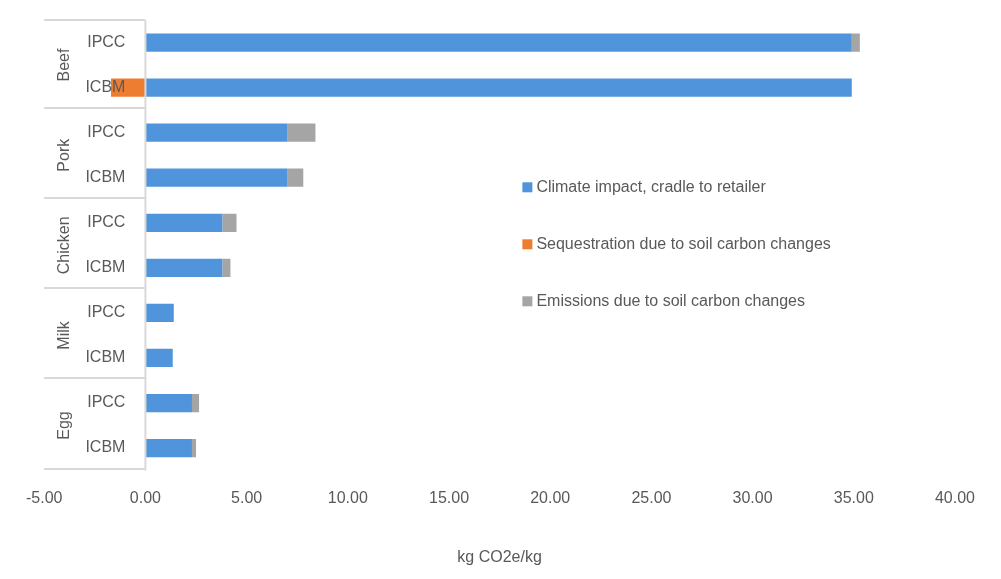 This screenshot has width=1001, height=579. Describe the element at coordinates (651, 497) in the screenshot. I see `x-tick-label: 25.00` at that location.